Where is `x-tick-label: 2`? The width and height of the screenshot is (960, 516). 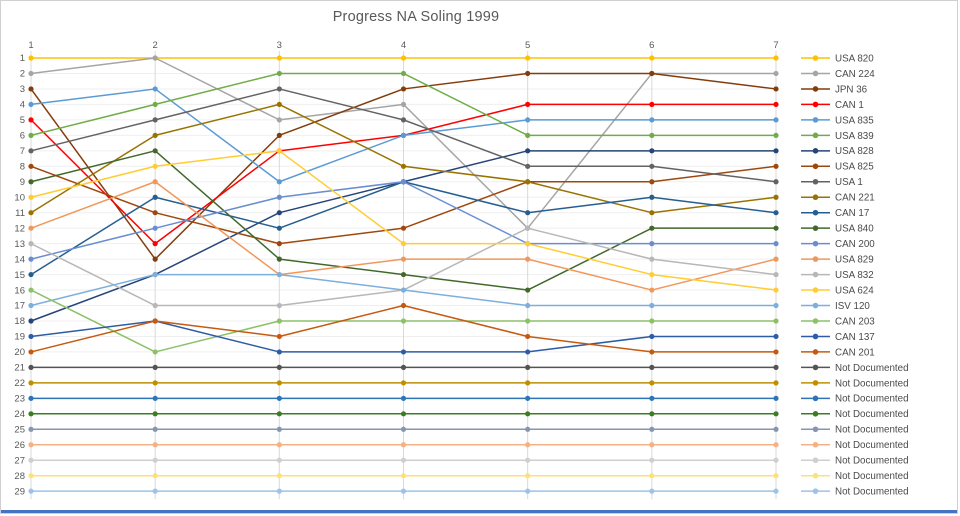 x-tick-label: 2 is located at coordinates (155, 45).